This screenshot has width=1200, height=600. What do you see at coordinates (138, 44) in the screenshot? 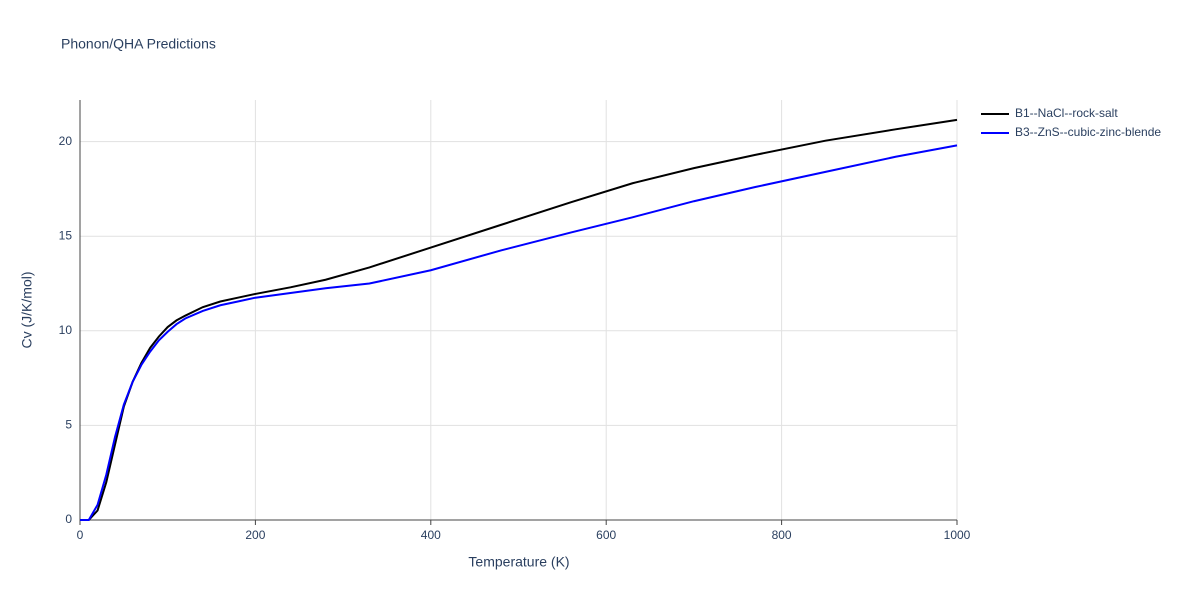
I see `chart-title: Phonon/QHA Predictions` at bounding box center [138, 44].